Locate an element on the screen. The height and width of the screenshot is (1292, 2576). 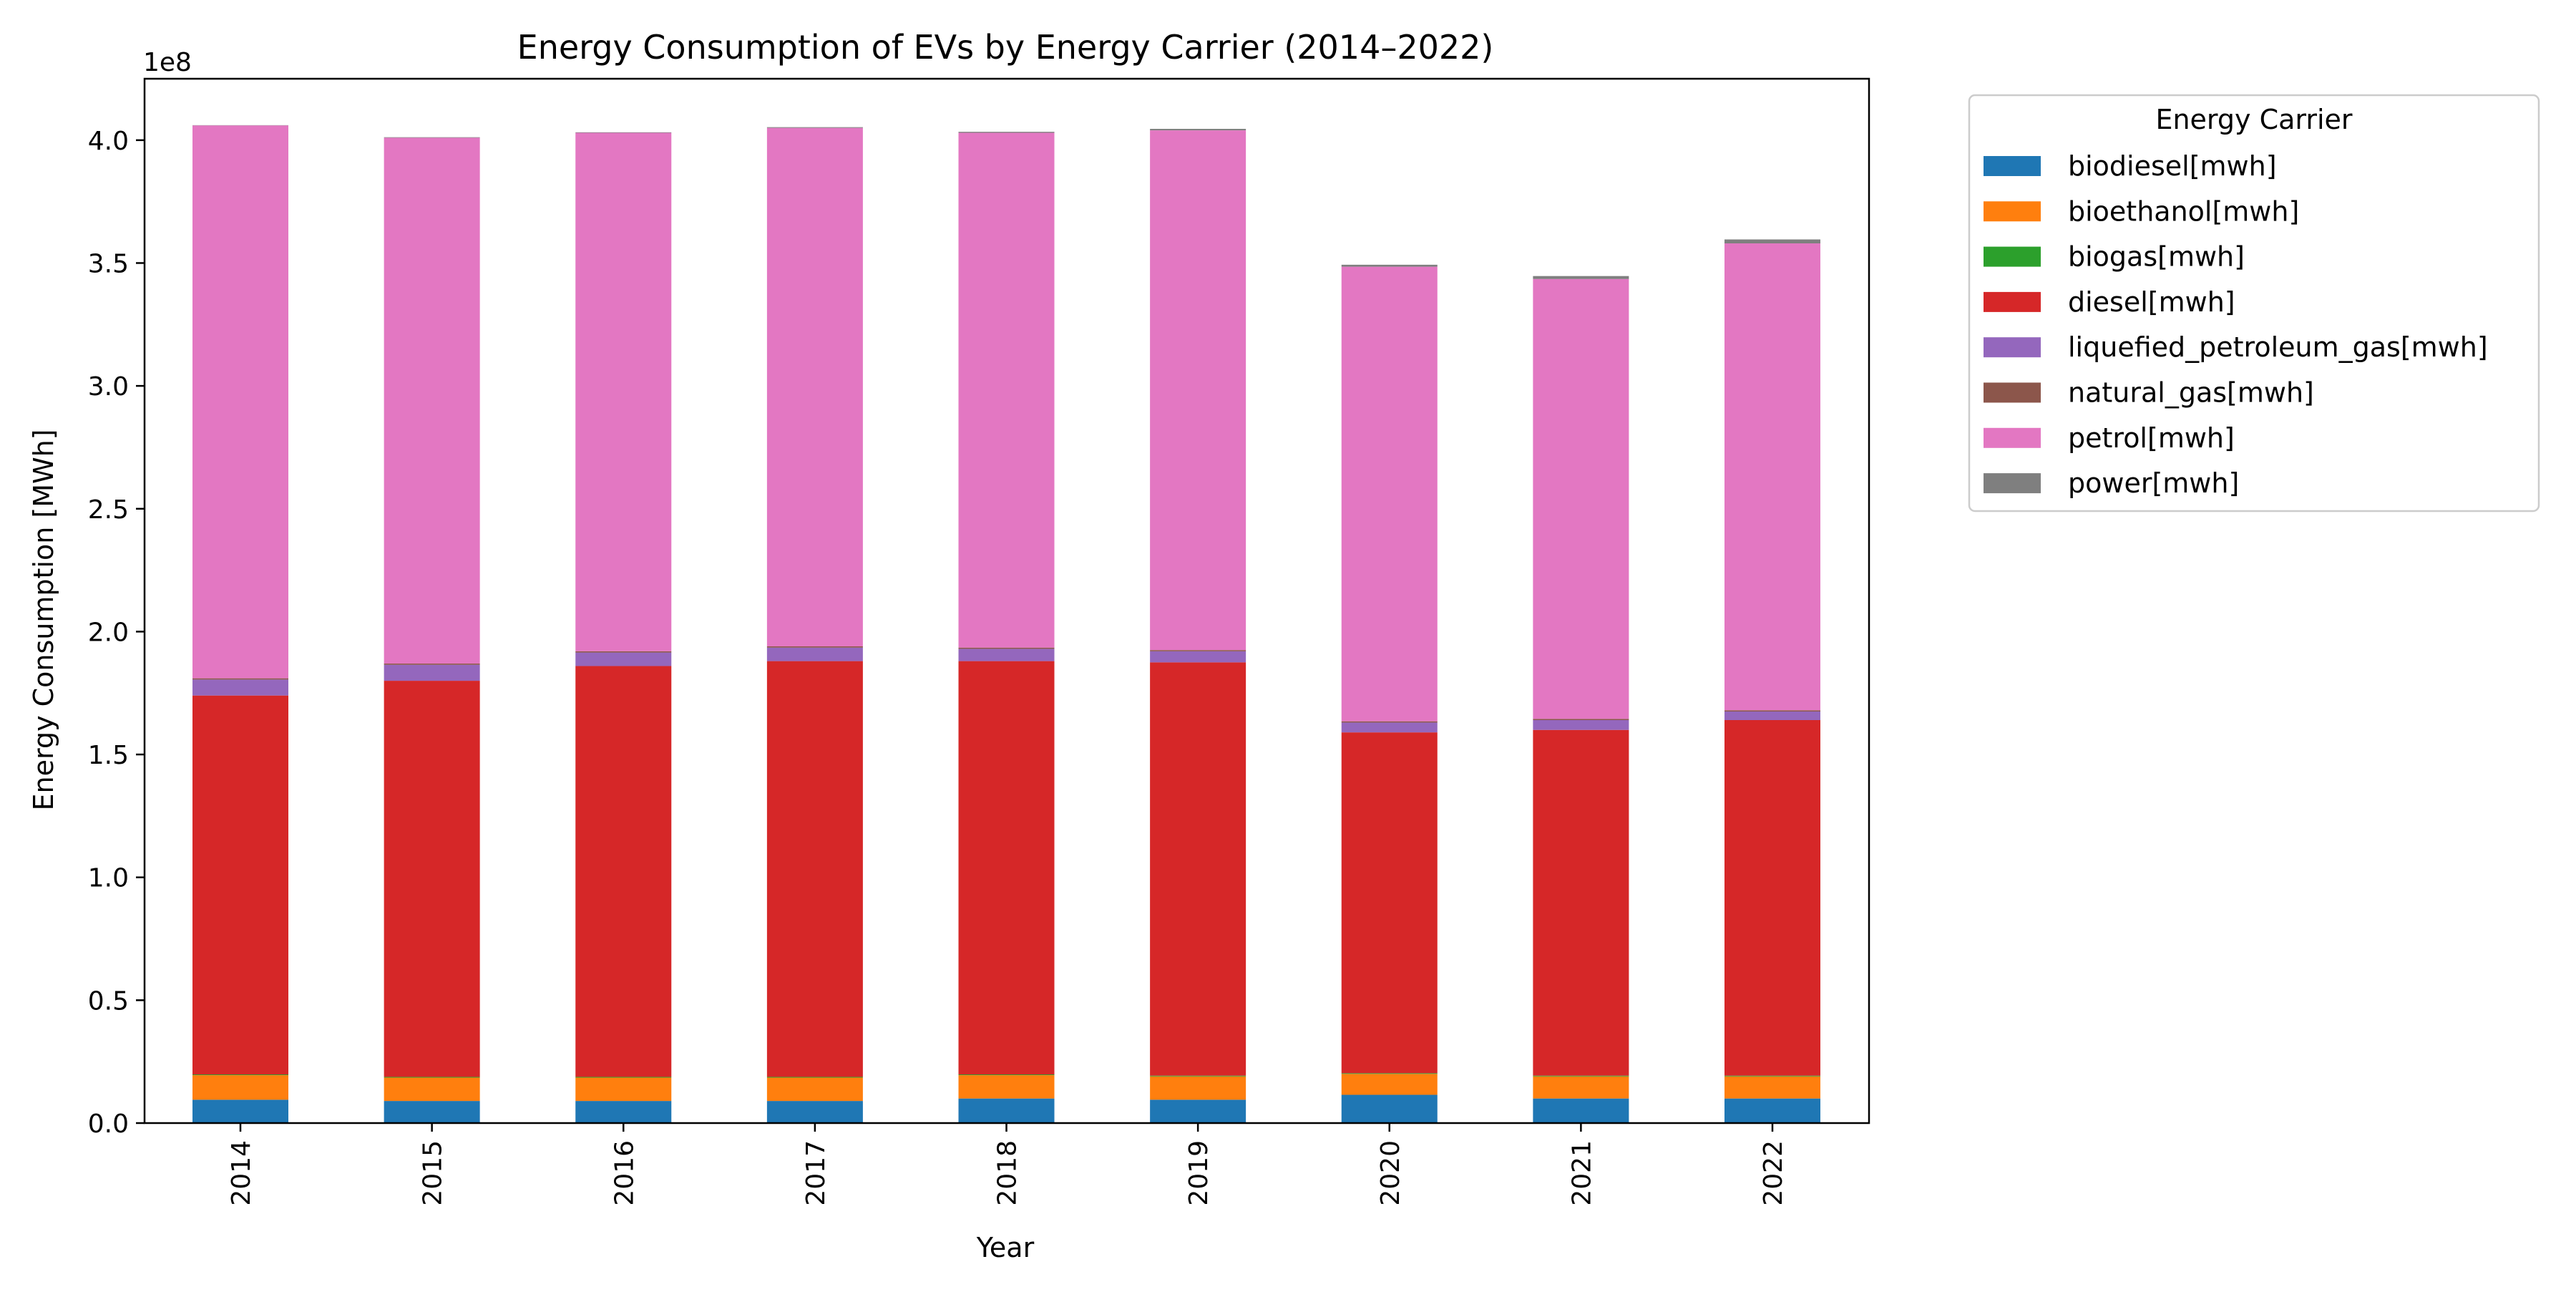
bar-2019-biodieselmwh is located at coordinates (1198, 1111).